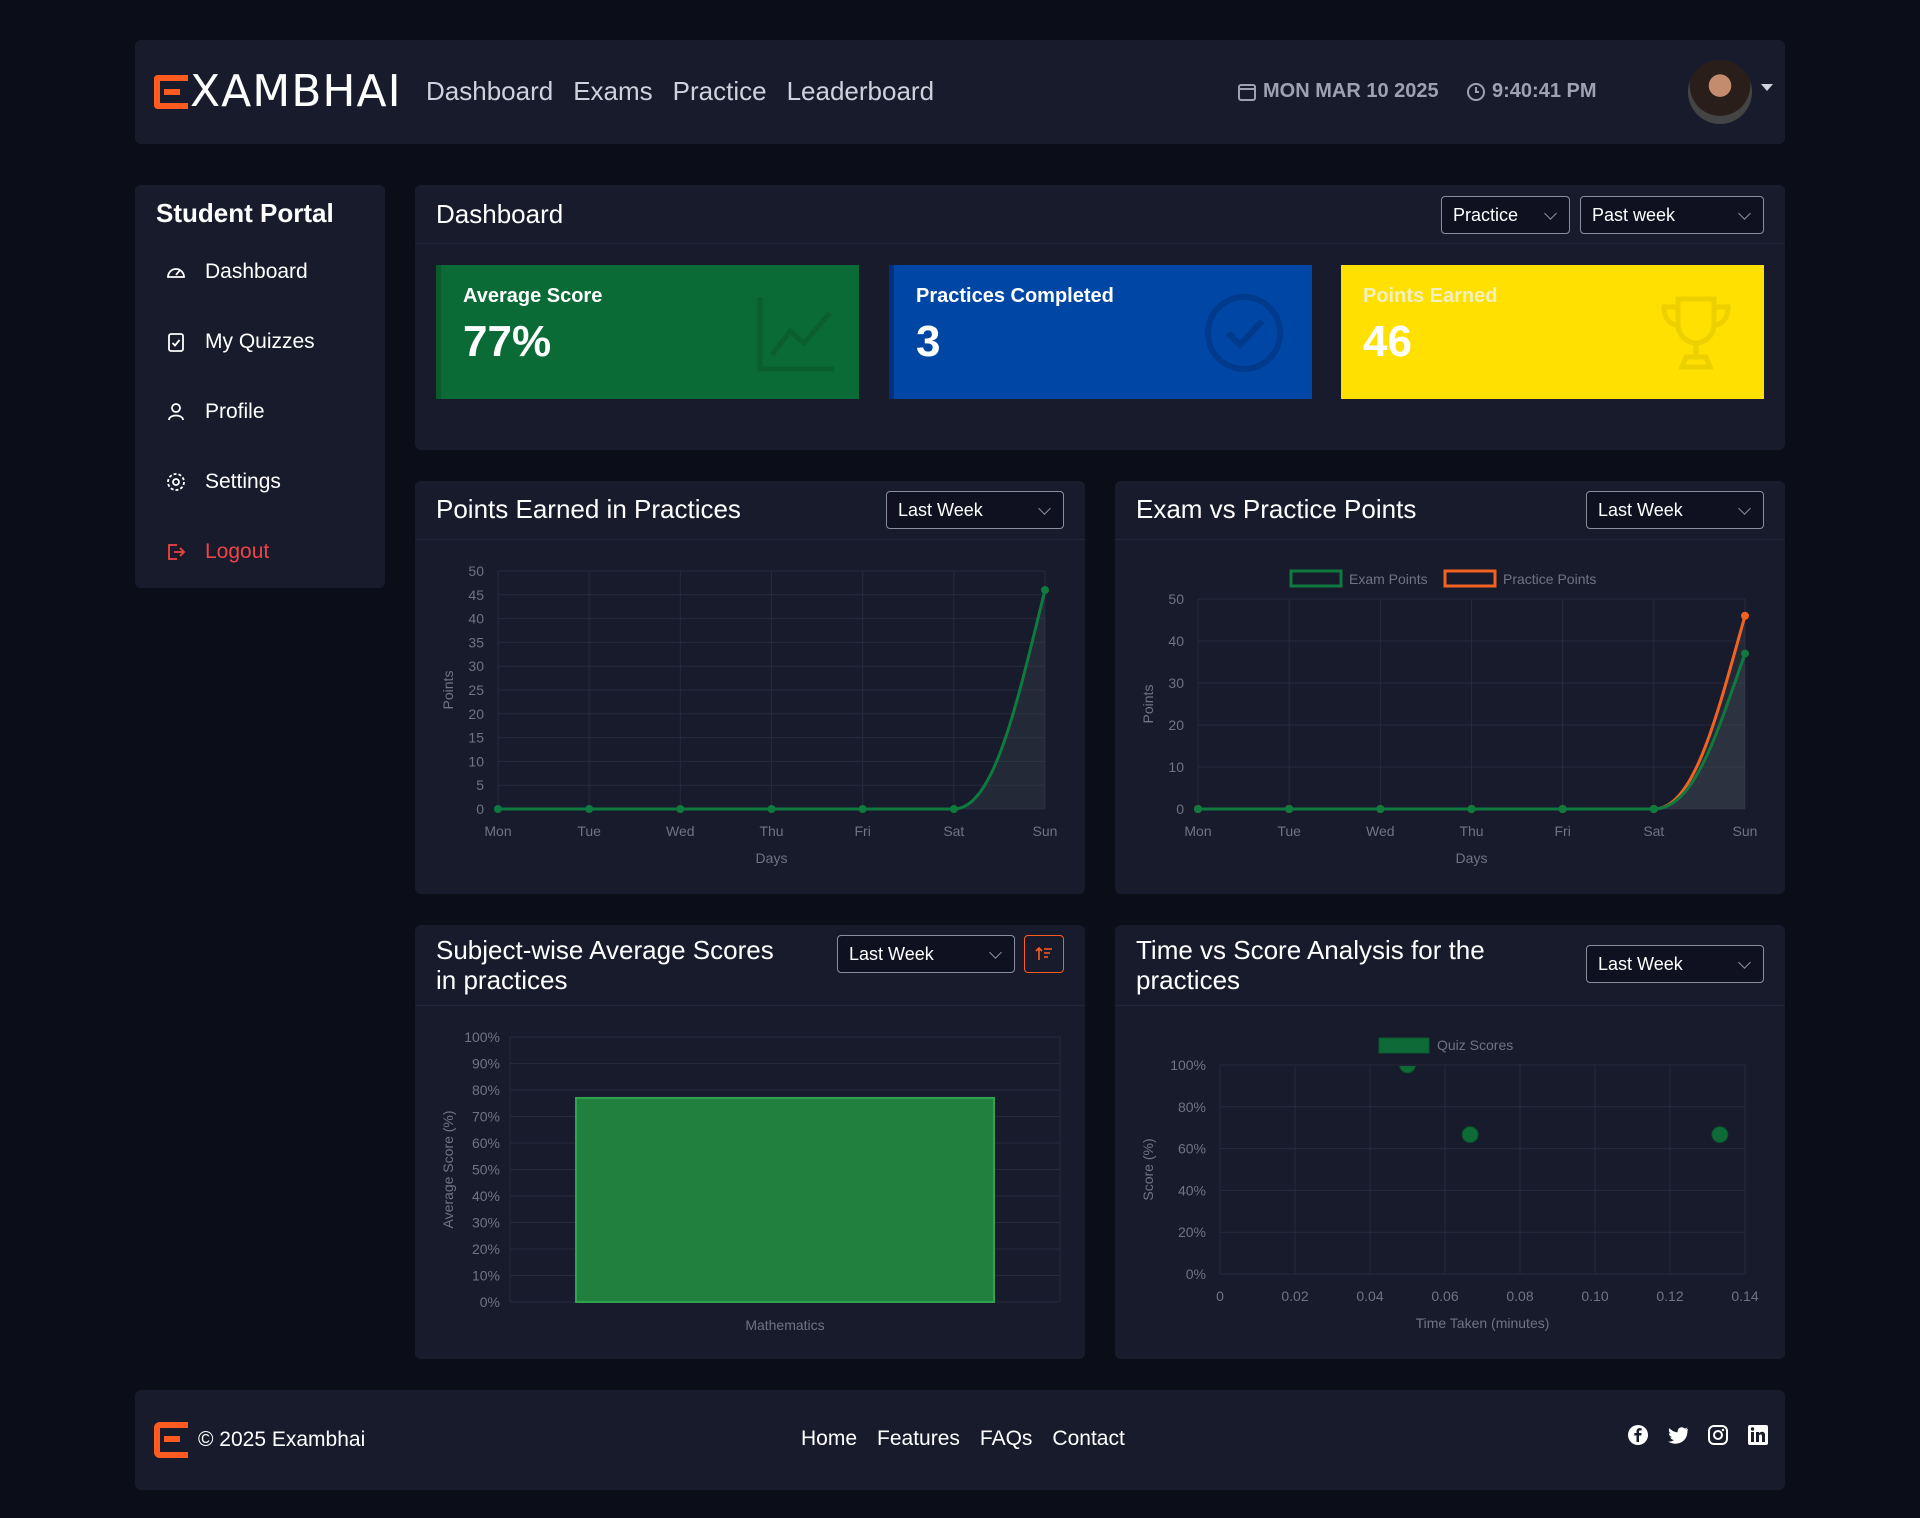  I want to click on x-tick-label: Mon, so click(497, 831).